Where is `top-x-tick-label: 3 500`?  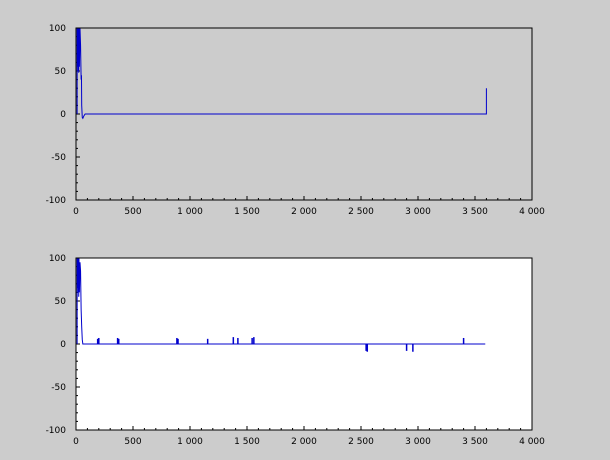
top-x-tick-label: 3 500 is located at coordinates (475, 212).